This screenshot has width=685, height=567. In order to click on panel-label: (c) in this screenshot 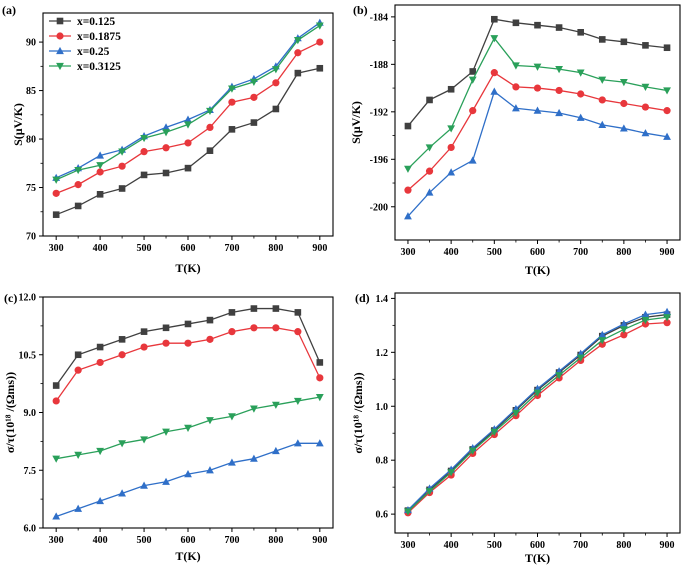, I will do `click(10, 298)`.